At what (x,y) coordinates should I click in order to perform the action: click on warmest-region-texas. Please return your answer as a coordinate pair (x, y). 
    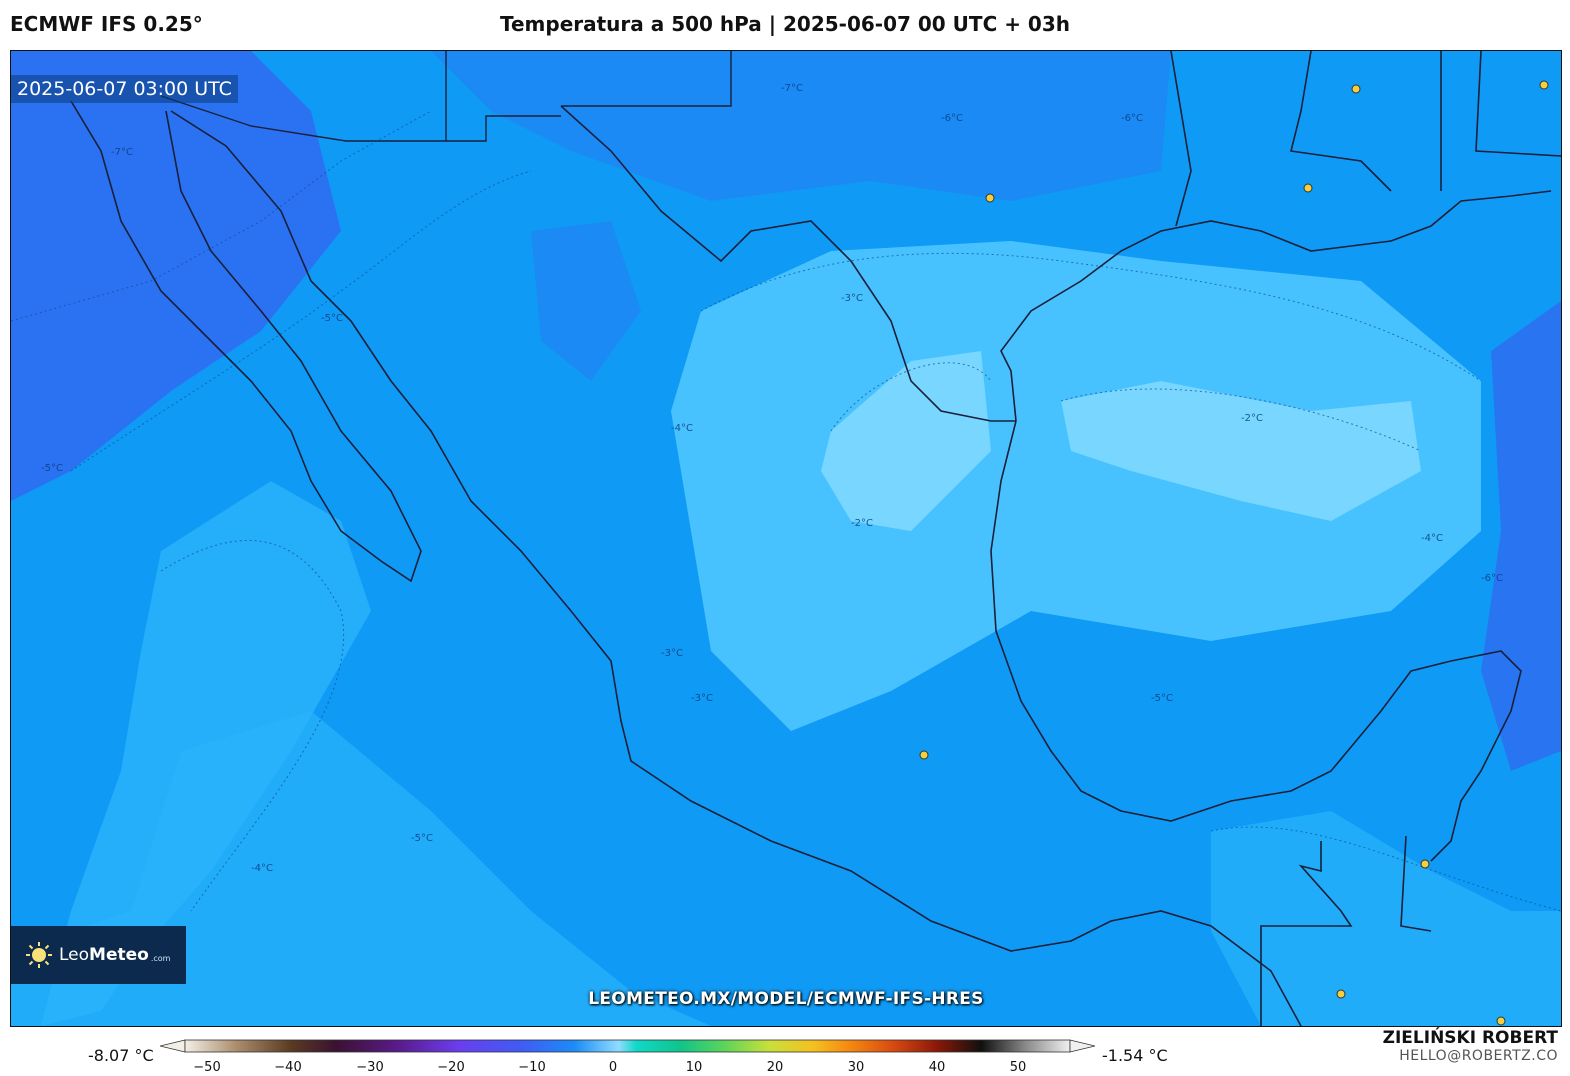
    Looking at the image, I should click on (906, 441).